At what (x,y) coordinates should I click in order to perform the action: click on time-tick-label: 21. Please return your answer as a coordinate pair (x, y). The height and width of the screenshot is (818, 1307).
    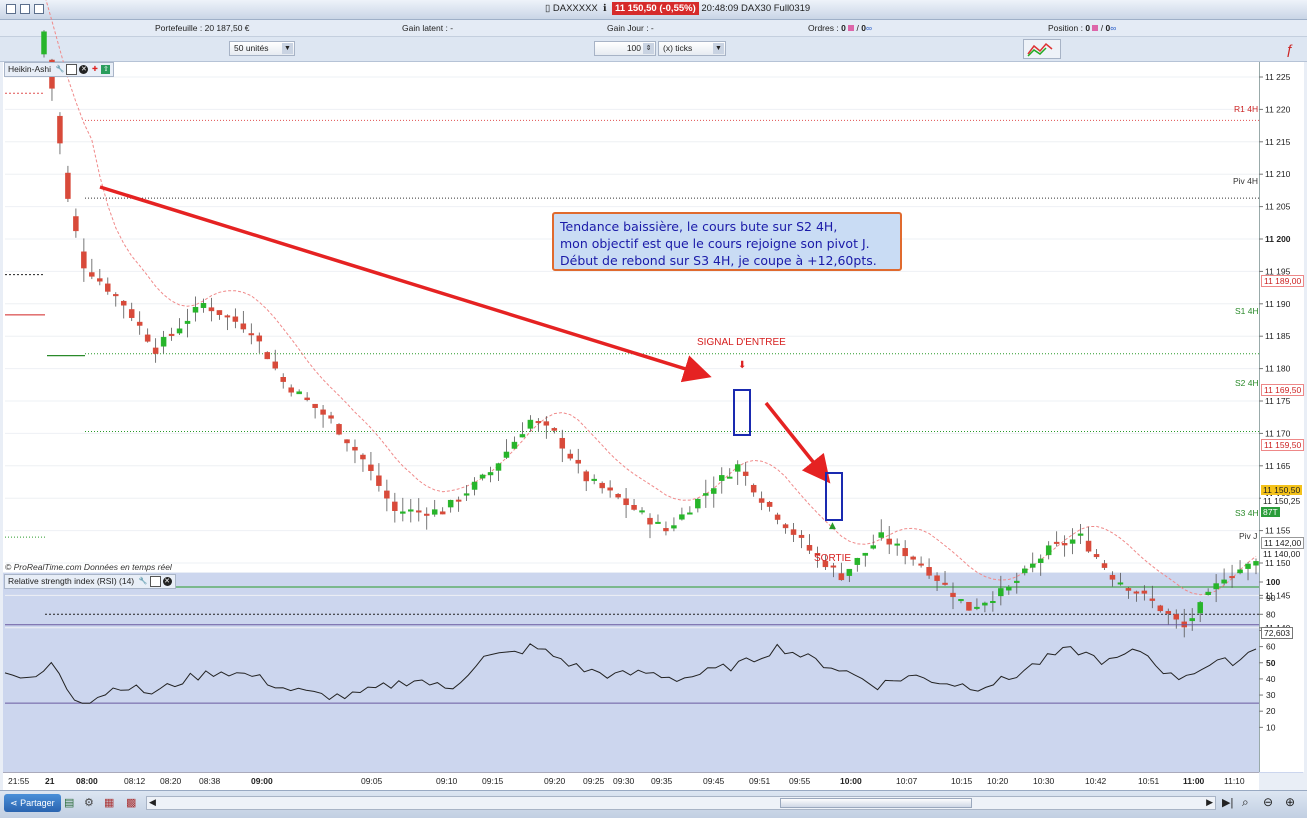
    Looking at the image, I should click on (50, 781).